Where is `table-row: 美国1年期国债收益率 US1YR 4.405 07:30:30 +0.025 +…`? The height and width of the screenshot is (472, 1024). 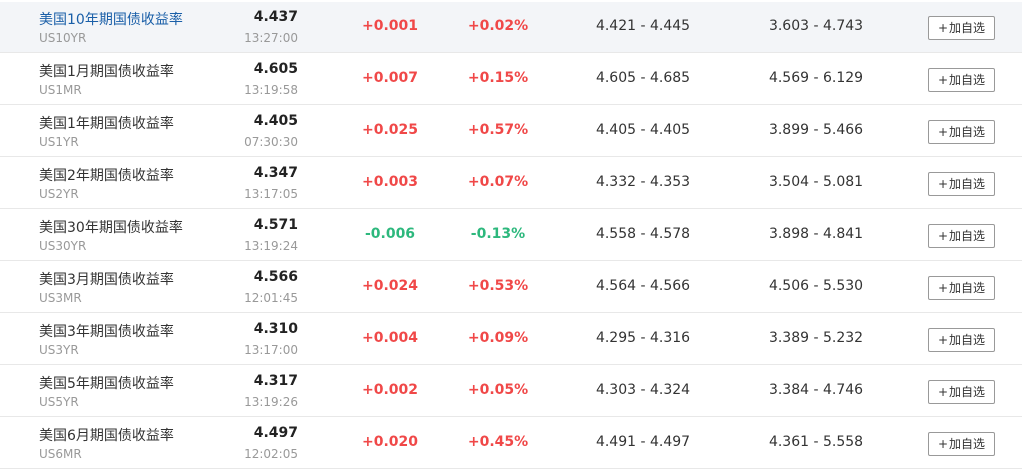 table-row: 美国1年期国债收益率 US1YR 4.405 07:30:30 +0.025 +… is located at coordinates (511, 131).